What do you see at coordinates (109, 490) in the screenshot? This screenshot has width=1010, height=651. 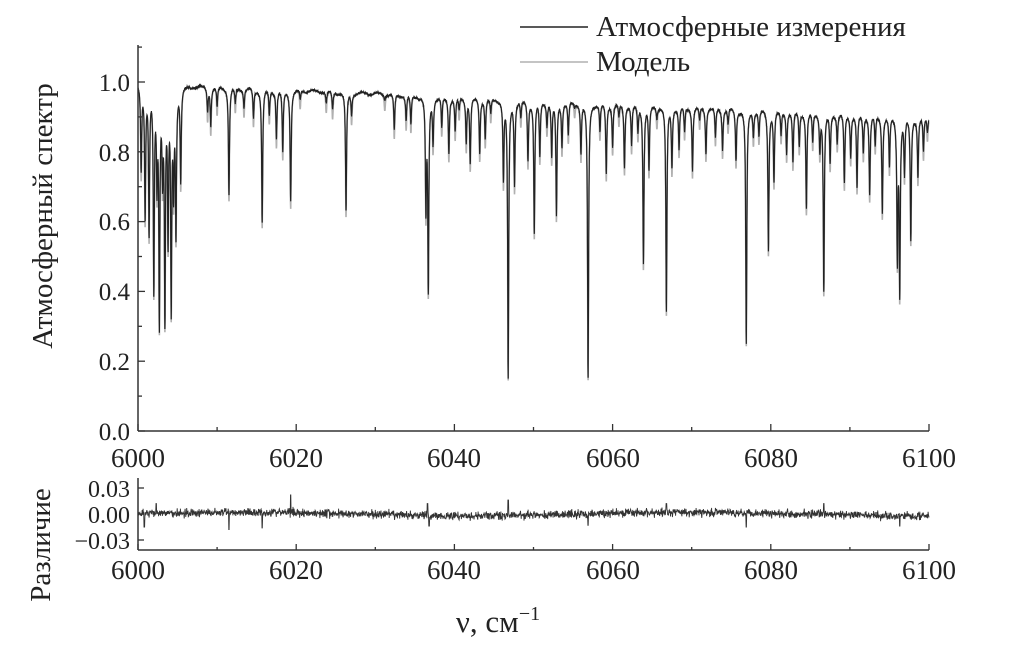 I see `y-tick-label: 0.03` at bounding box center [109, 490].